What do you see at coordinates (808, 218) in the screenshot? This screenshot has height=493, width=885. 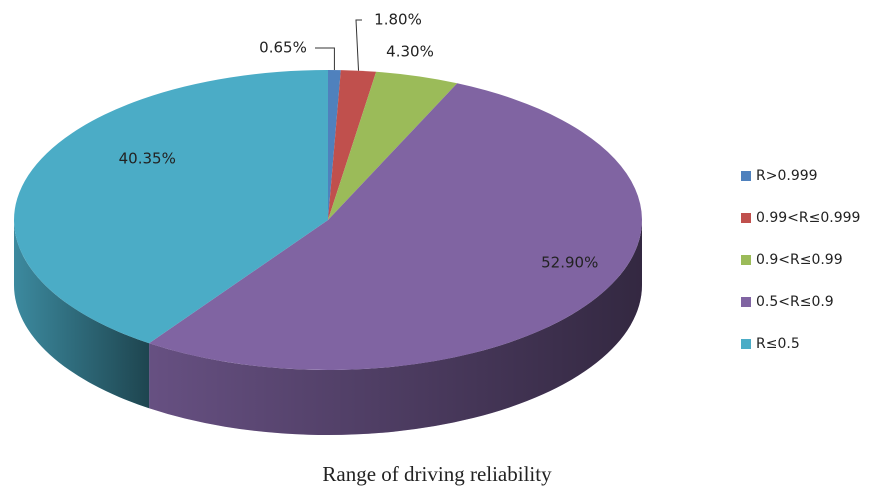 I see `legend-label: 0.99<R≤0.999` at bounding box center [808, 218].